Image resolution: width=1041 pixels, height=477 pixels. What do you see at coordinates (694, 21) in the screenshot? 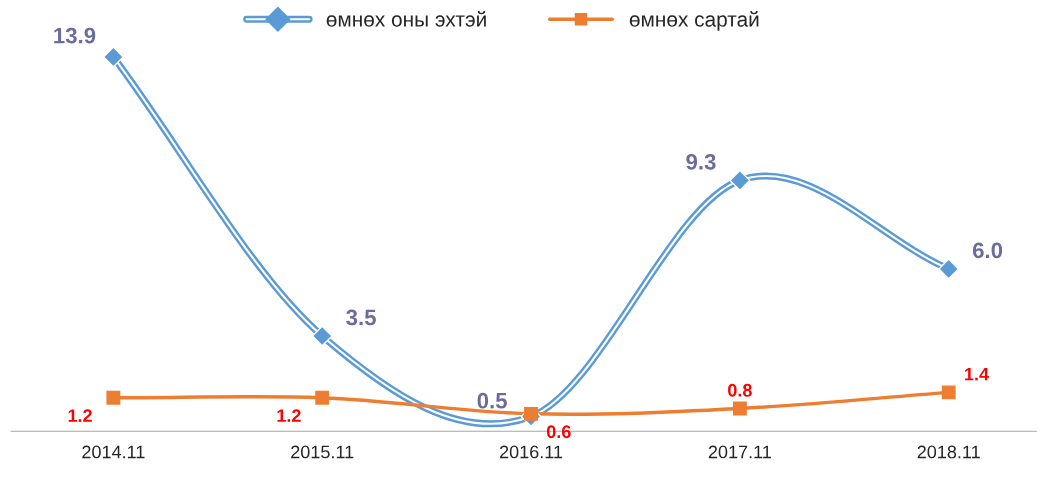
I see `legend-label: өмнөх сартай` at bounding box center [694, 21].